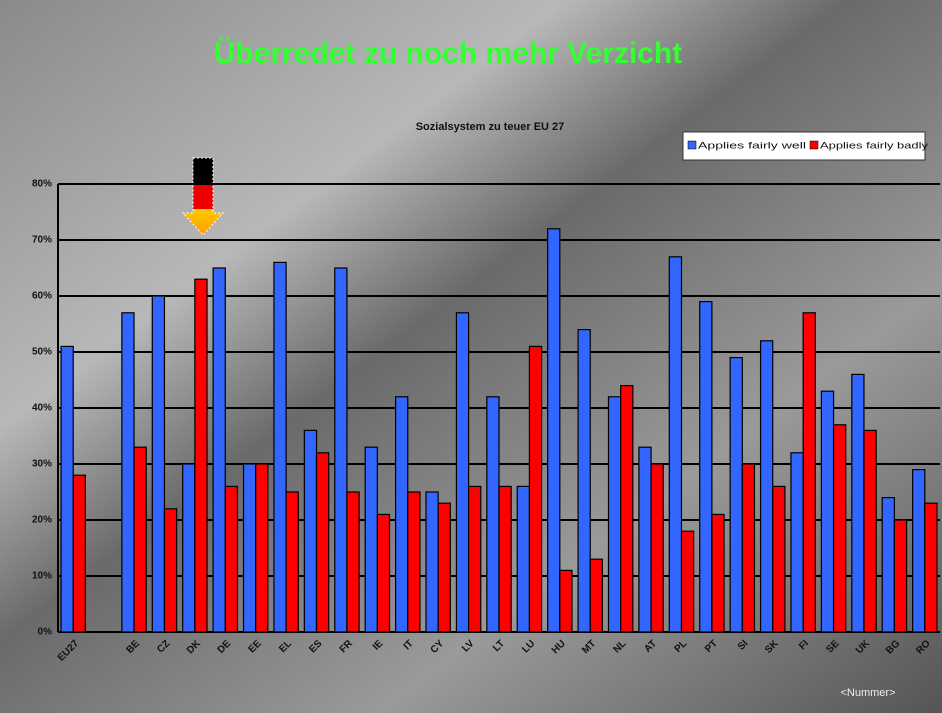 The image size is (942, 713). I want to click on y-tick-label: 80%, so click(42, 184).